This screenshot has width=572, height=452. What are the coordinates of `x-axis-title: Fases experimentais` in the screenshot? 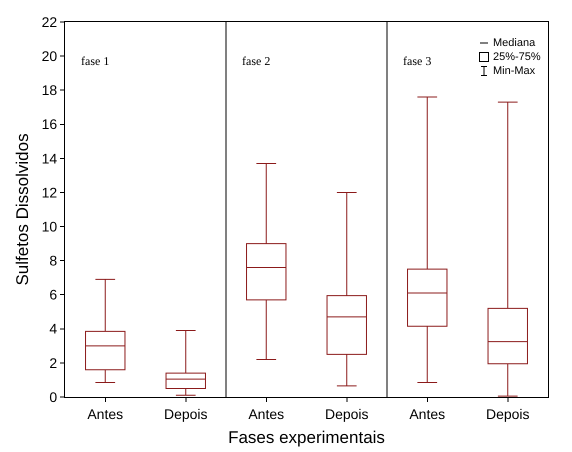 It's located at (306, 438).